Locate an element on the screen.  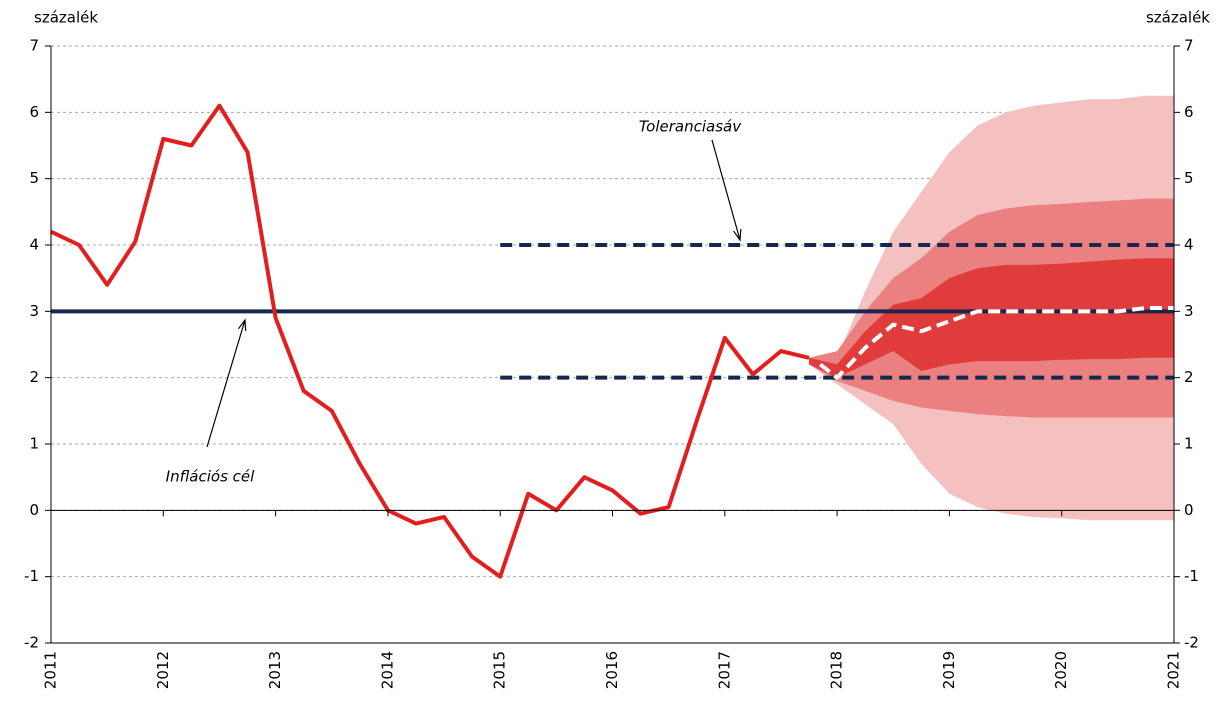
y-tick-label: 6 is located at coordinates (34, 112).